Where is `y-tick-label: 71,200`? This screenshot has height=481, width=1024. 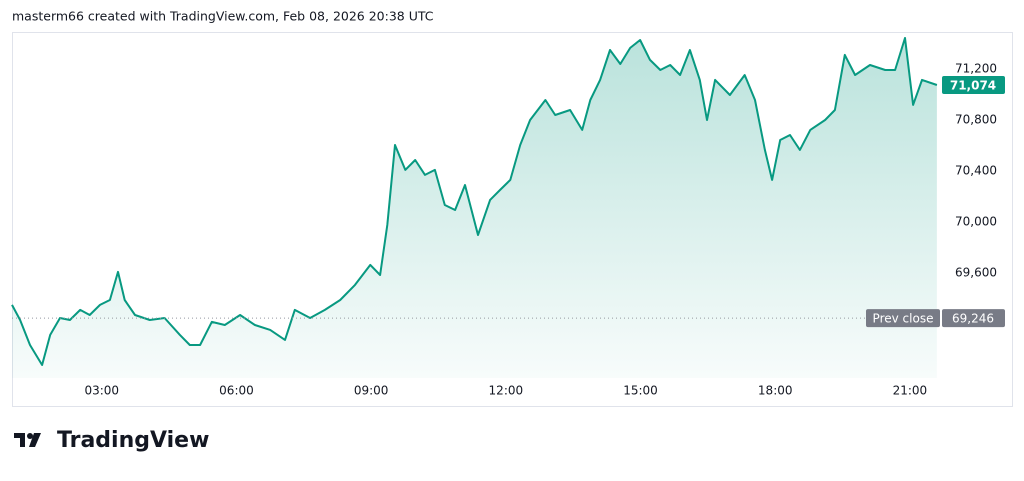
y-tick-label: 71,200 is located at coordinates (976, 68).